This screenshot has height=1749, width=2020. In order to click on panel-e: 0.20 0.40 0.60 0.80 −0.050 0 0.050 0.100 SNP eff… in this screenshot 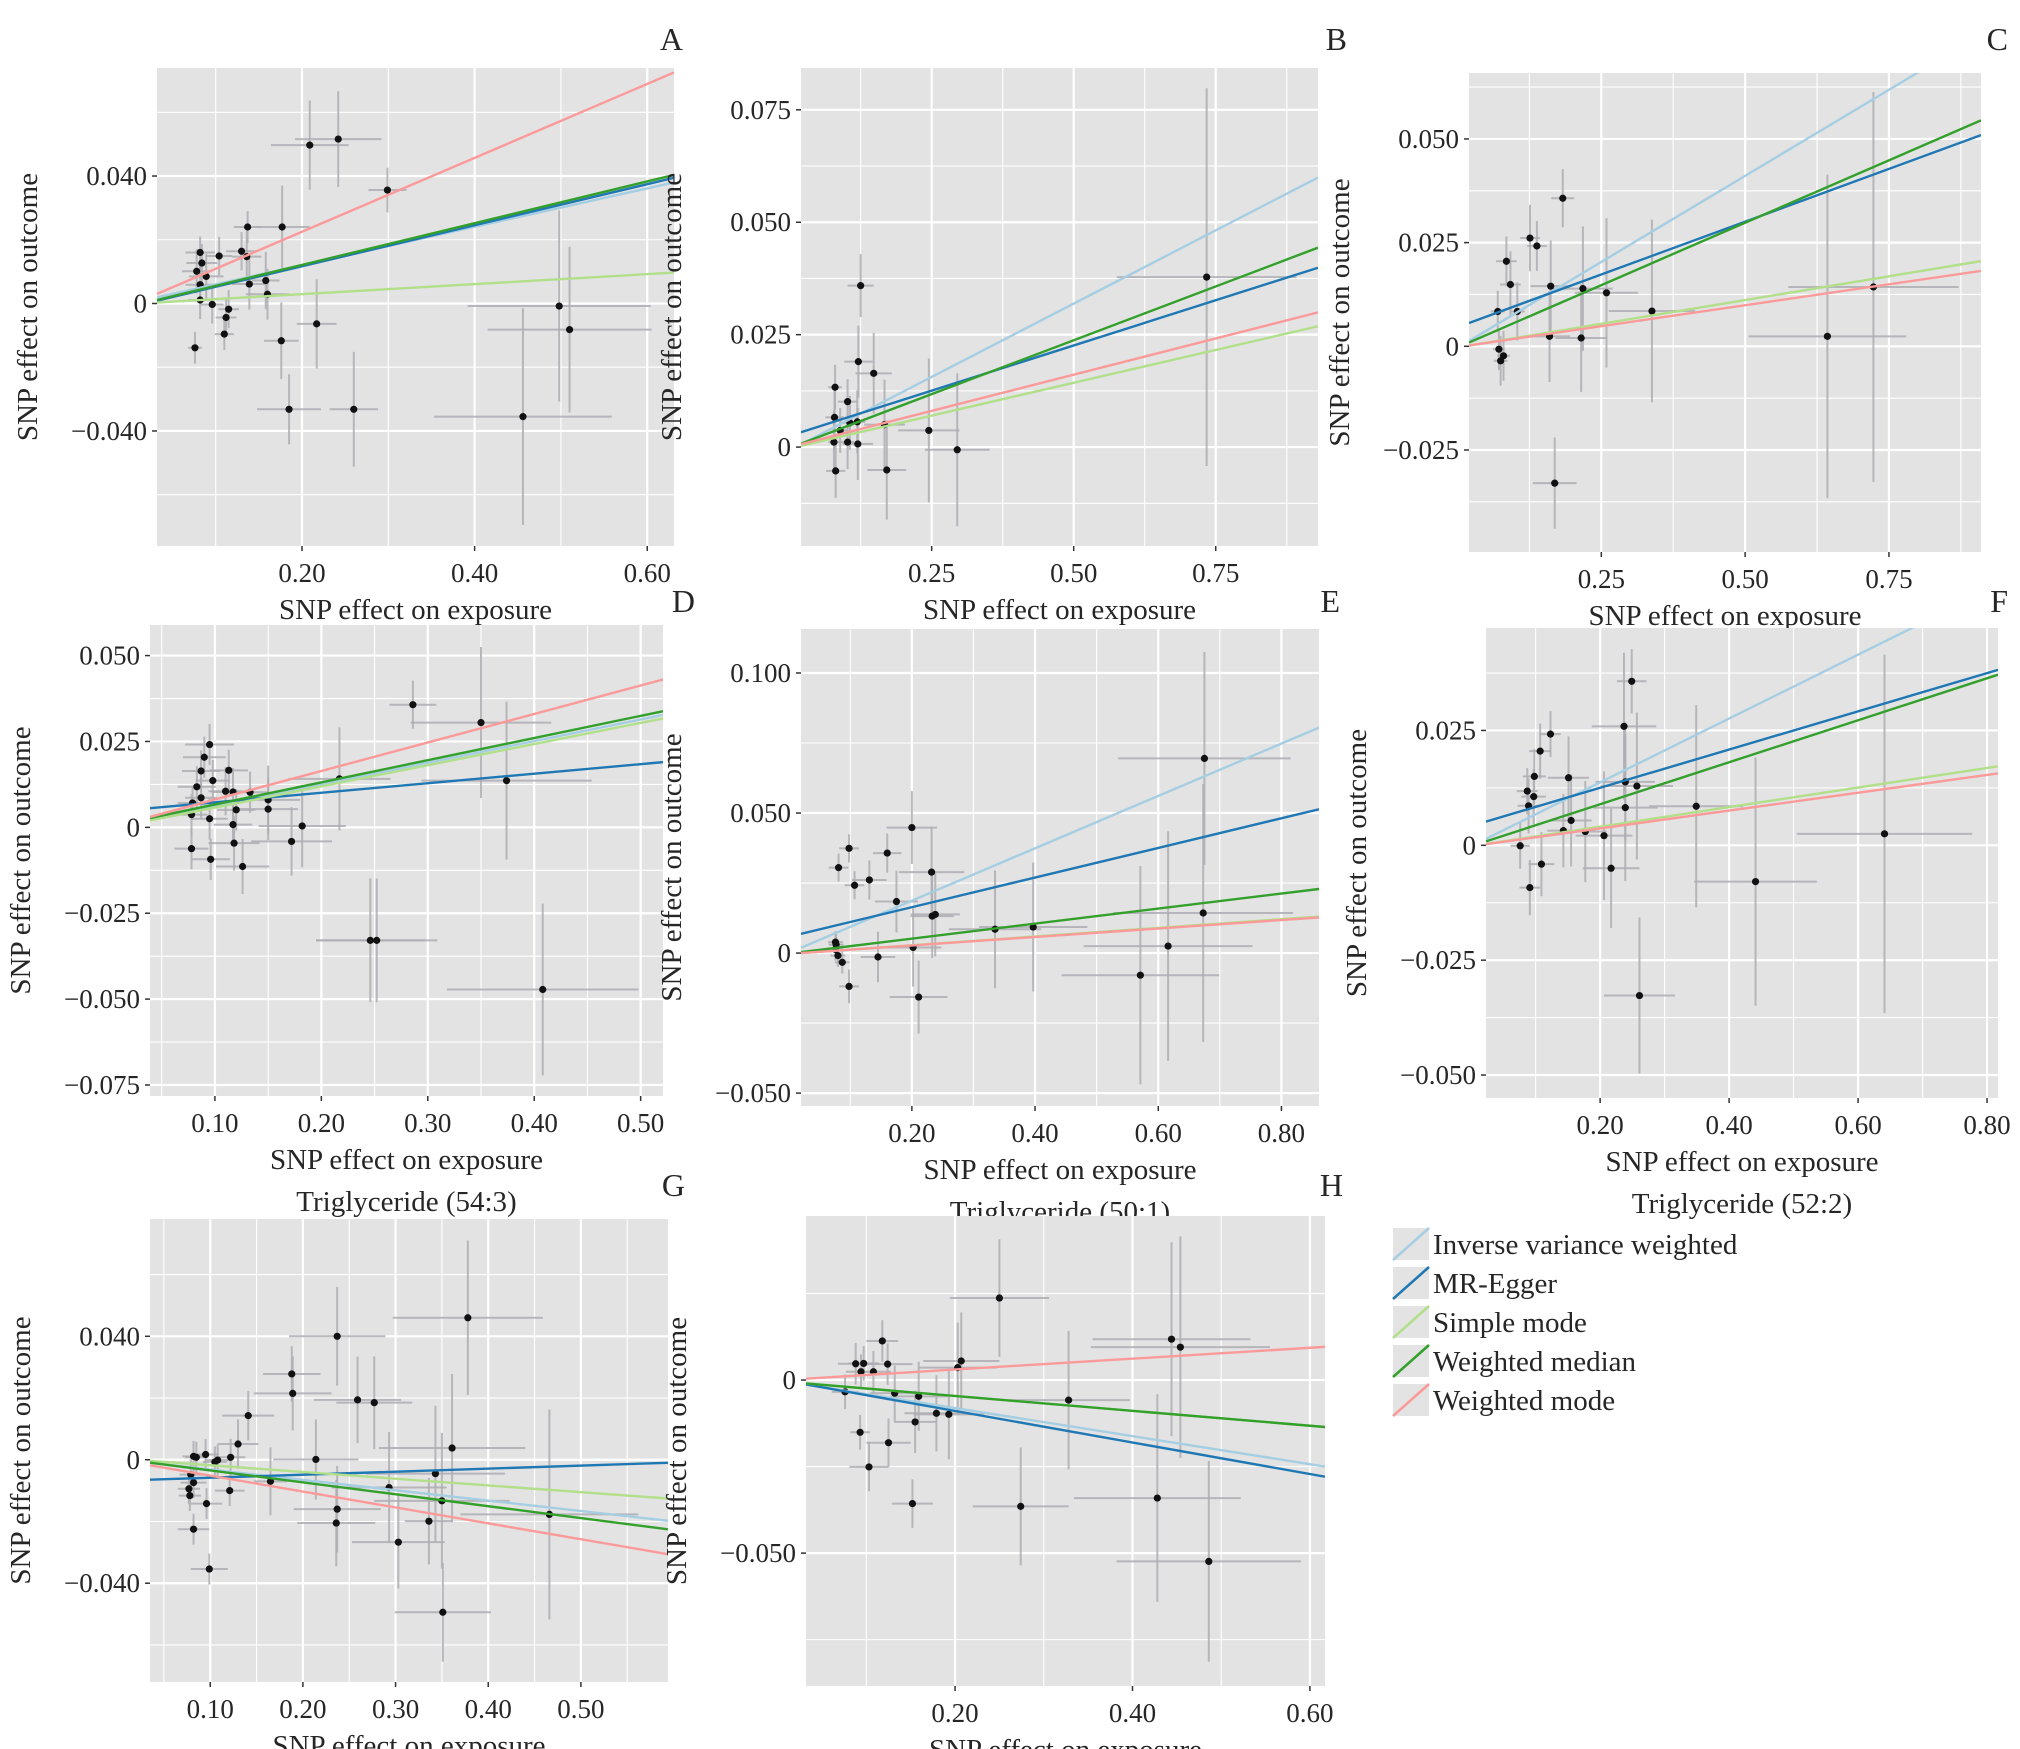, I will do `click(998, 905)`.